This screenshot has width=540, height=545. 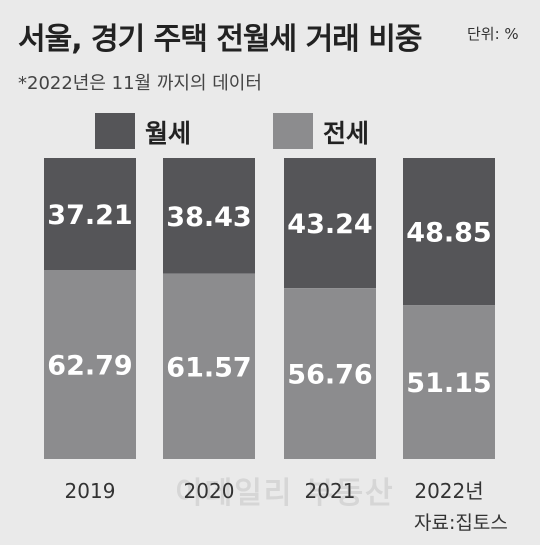 What do you see at coordinates (220, 39) in the screenshot?
I see `chart-title: 서울, 경기 주택 전월세 거래 비중` at bounding box center [220, 39].